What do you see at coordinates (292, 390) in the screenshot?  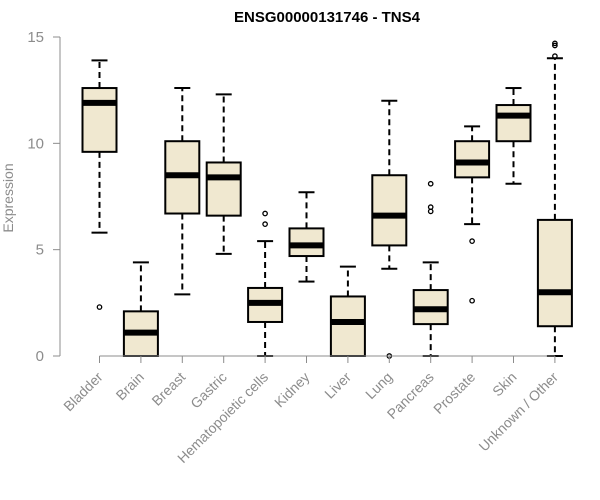 I see `x-tick-label: Kidney` at bounding box center [292, 390].